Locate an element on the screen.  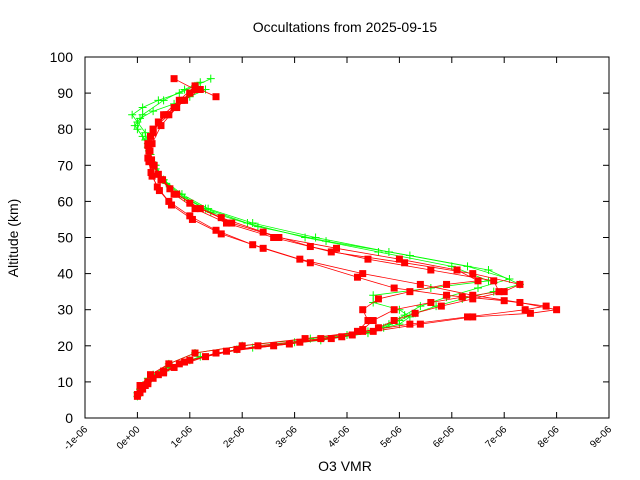
x-tick-label: 7e-06 is located at coordinates (496, 437).